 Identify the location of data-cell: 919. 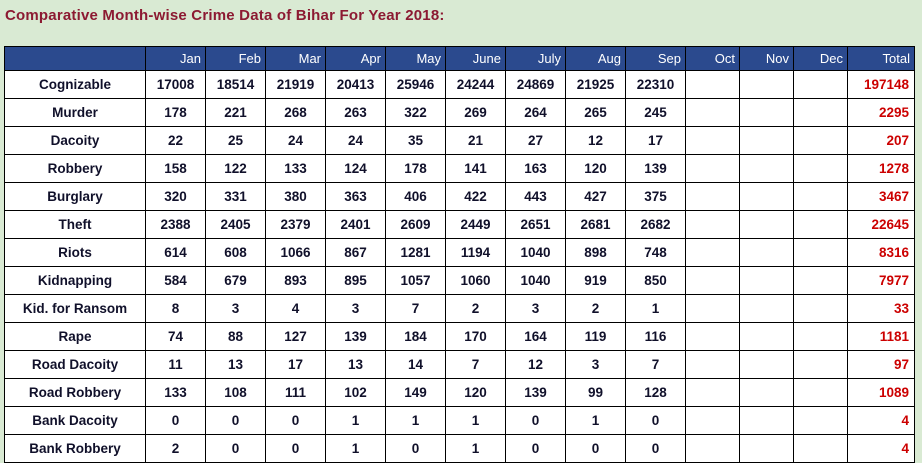
(595, 280).